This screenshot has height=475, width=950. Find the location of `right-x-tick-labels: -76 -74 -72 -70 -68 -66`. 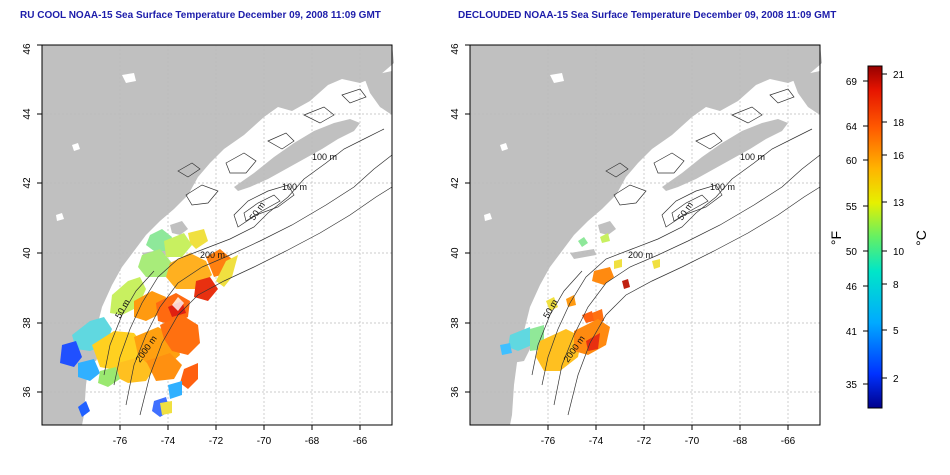

right-x-tick-labels: -76 -74 -72 -70 -68 -66 is located at coordinates (668, 441).